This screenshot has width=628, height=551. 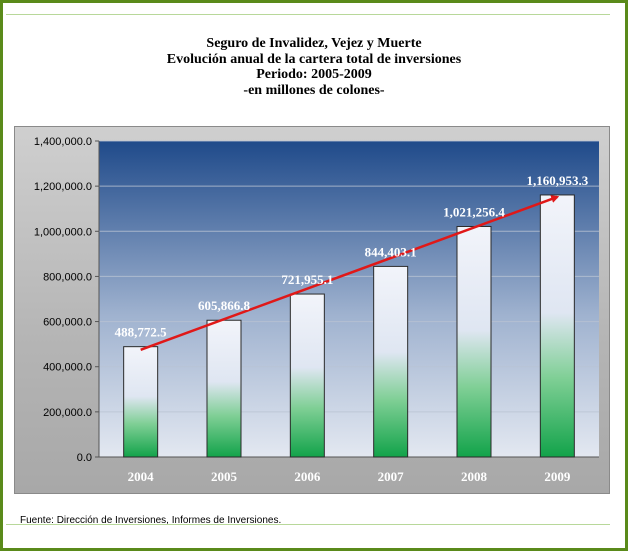 What do you see at coordinates (224, 305) in the screenshot?
I see `data-label: 605,866.8` at bounding box center [224, 305].